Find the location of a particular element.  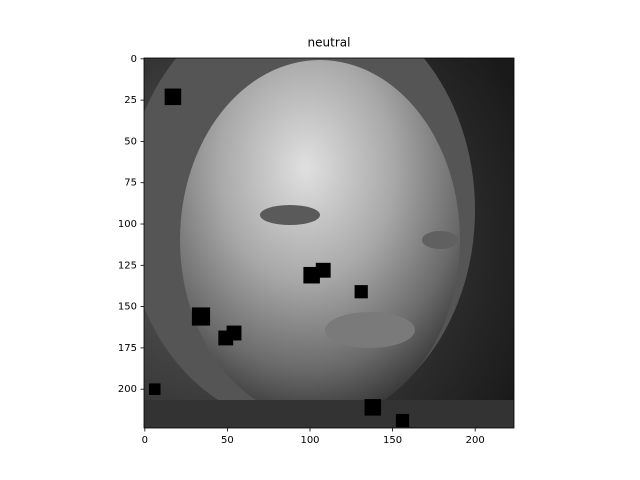

y-tick-label: 75 is located at coordinates (130, 183).